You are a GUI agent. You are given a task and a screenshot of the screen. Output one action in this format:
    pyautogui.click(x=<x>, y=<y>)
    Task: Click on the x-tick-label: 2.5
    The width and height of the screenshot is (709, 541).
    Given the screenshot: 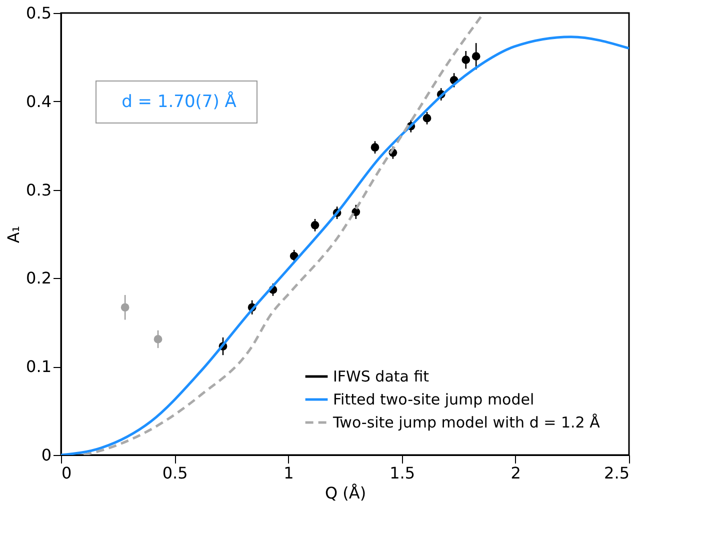 What is the action you would take?
    pyautogui.click(x=617, y=473)
    